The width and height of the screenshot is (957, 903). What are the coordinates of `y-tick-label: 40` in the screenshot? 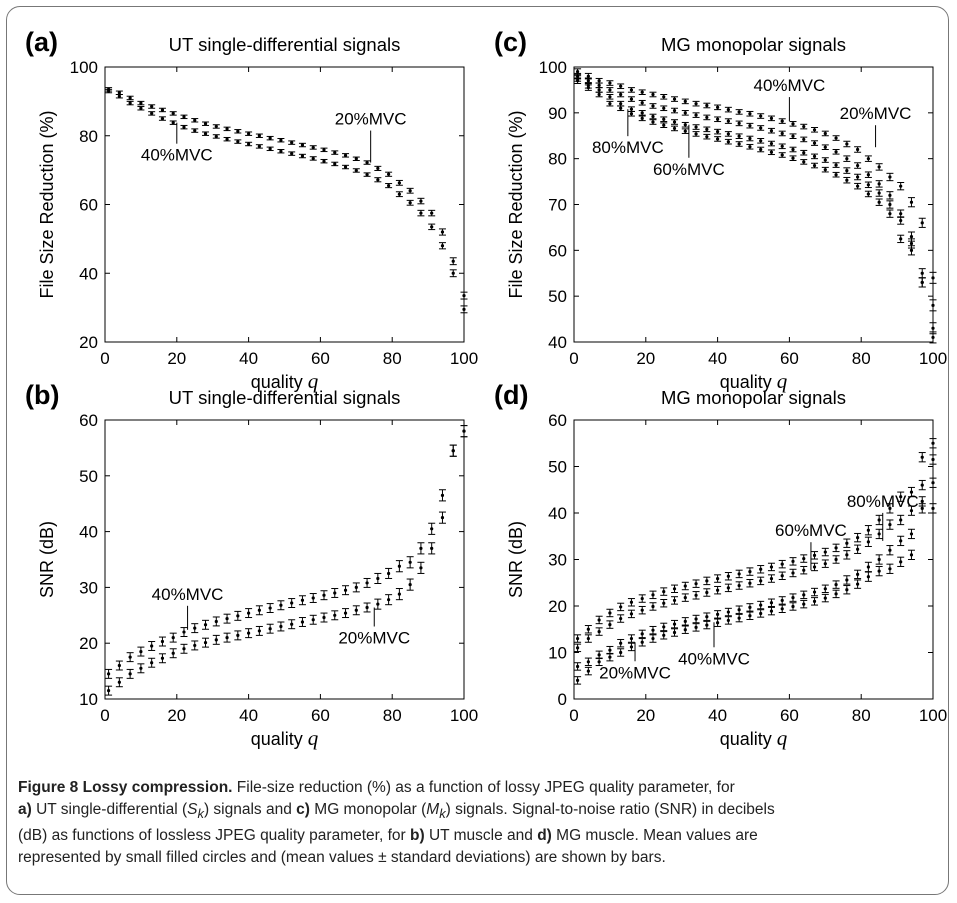 It's located at (88, 532).